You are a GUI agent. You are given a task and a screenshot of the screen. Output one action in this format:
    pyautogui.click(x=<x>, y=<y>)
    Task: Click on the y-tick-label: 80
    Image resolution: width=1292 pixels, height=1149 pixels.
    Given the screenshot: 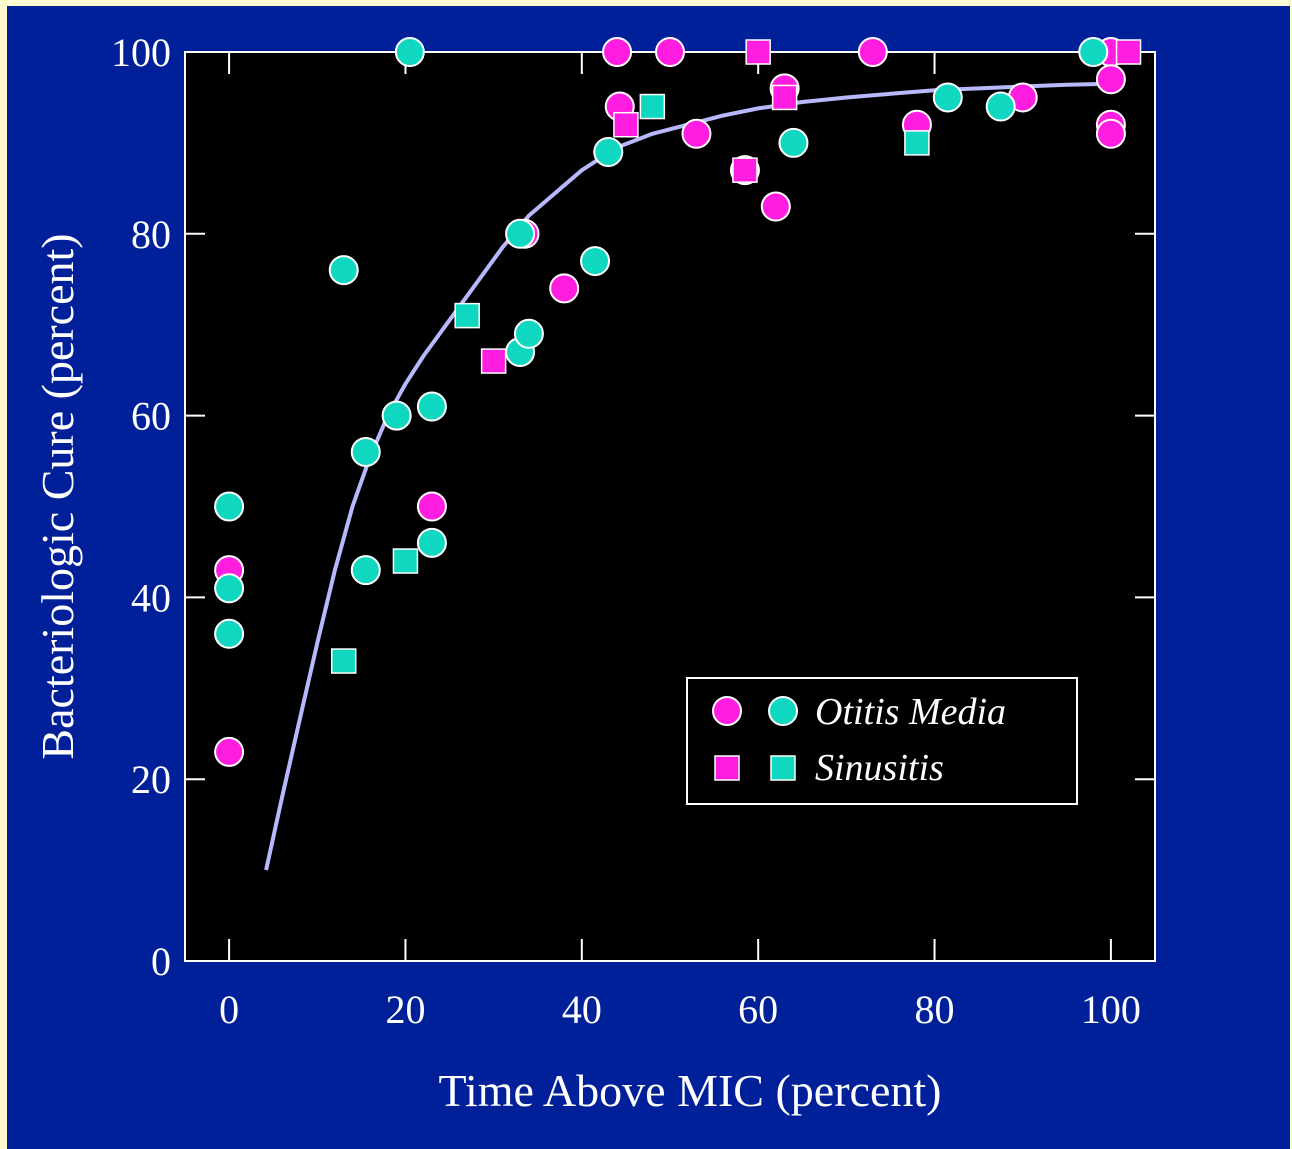 What is the action you would take?
    pyautogui.click(x=151, y=234)
    